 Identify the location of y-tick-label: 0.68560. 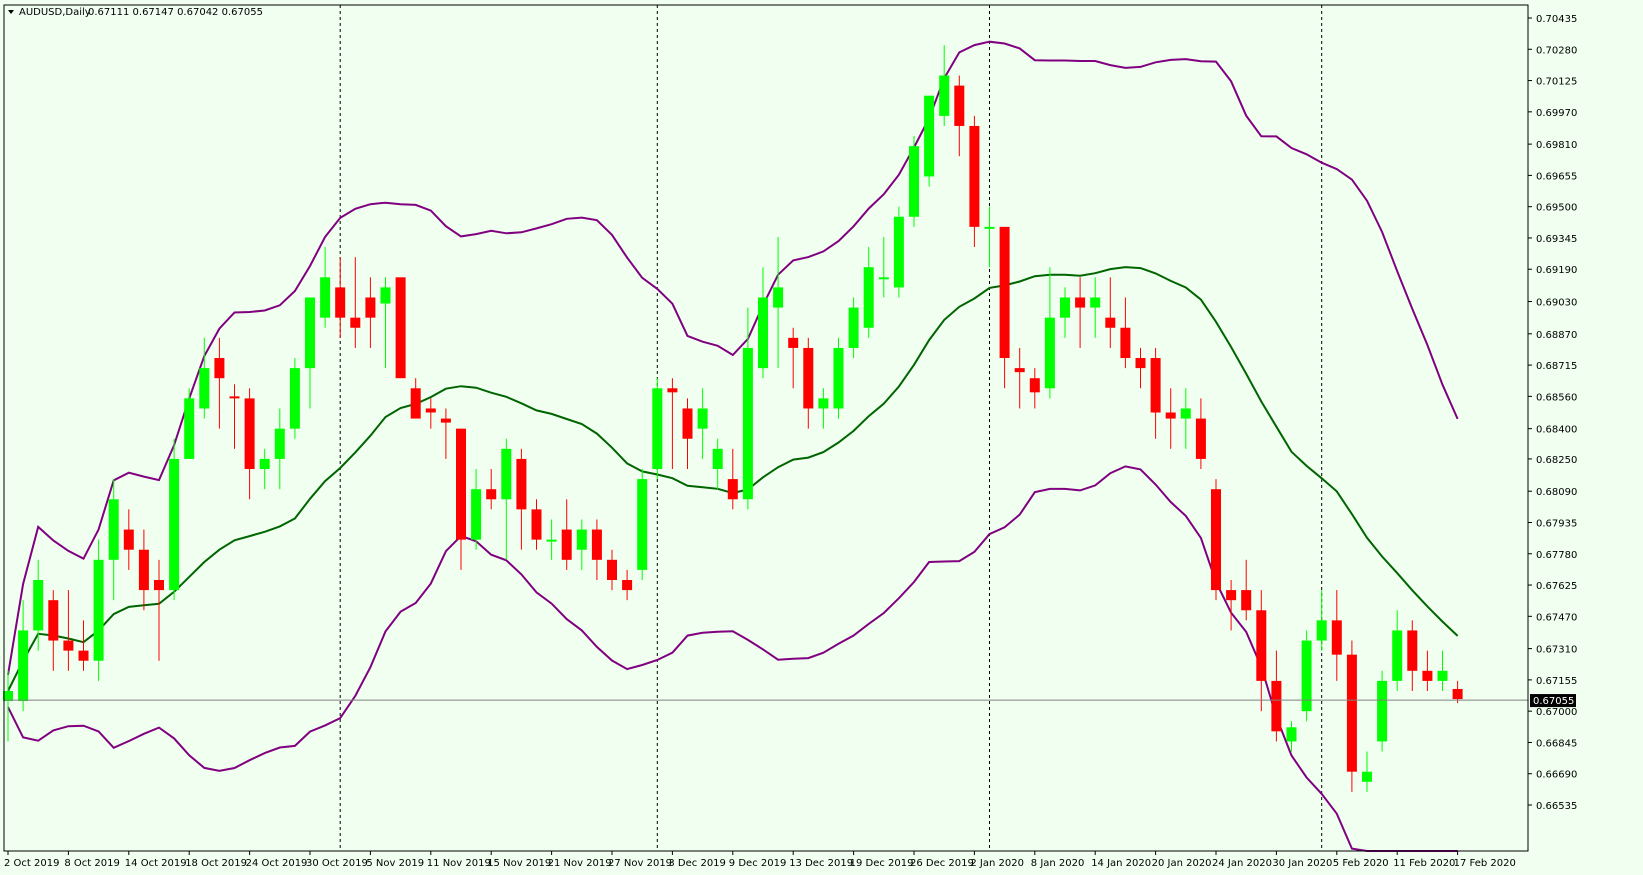
(1556, 397).